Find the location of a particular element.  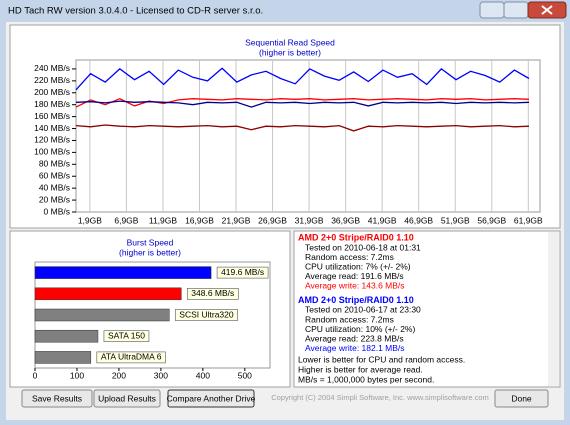

x-tick-label: 21,9GB is located at coordinates (236, 220).